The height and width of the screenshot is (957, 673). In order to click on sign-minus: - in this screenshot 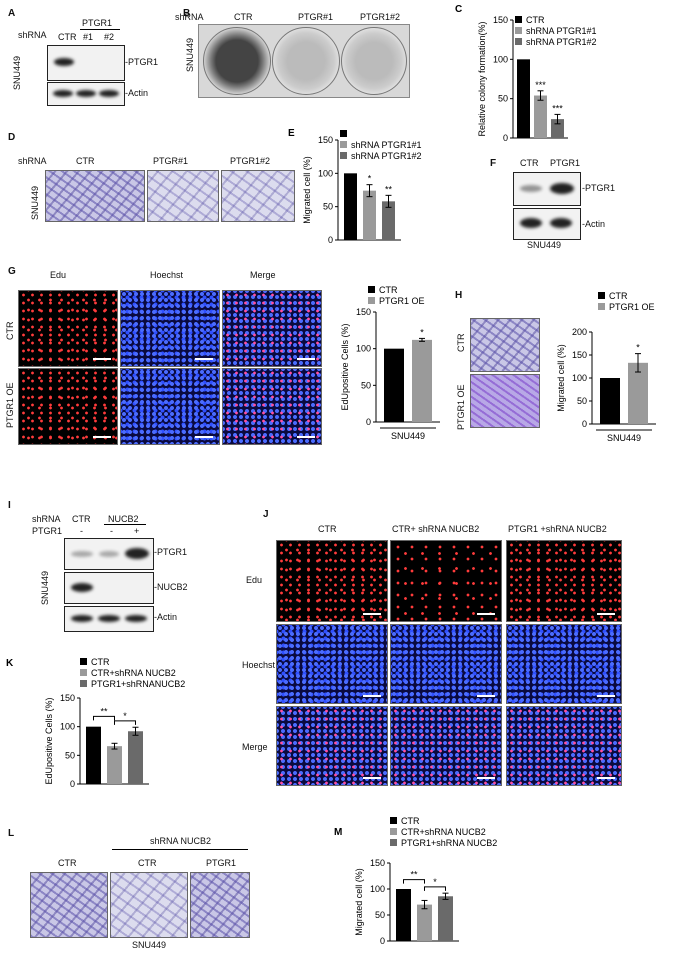, I will do `click(81, 531)`.